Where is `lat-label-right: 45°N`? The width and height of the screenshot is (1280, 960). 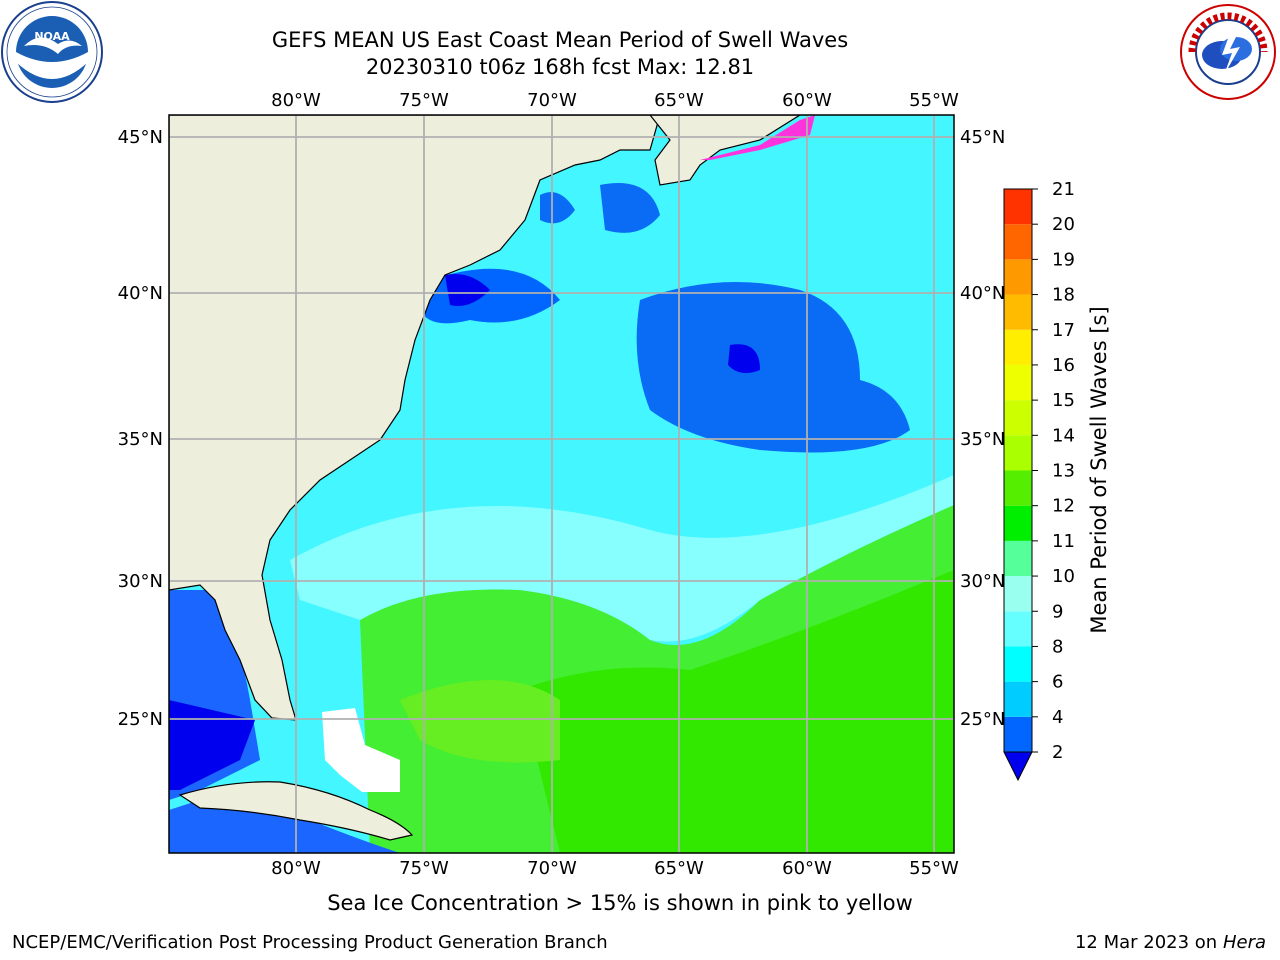
lat-label-right: 45°N is located at coordinates (982, 137).